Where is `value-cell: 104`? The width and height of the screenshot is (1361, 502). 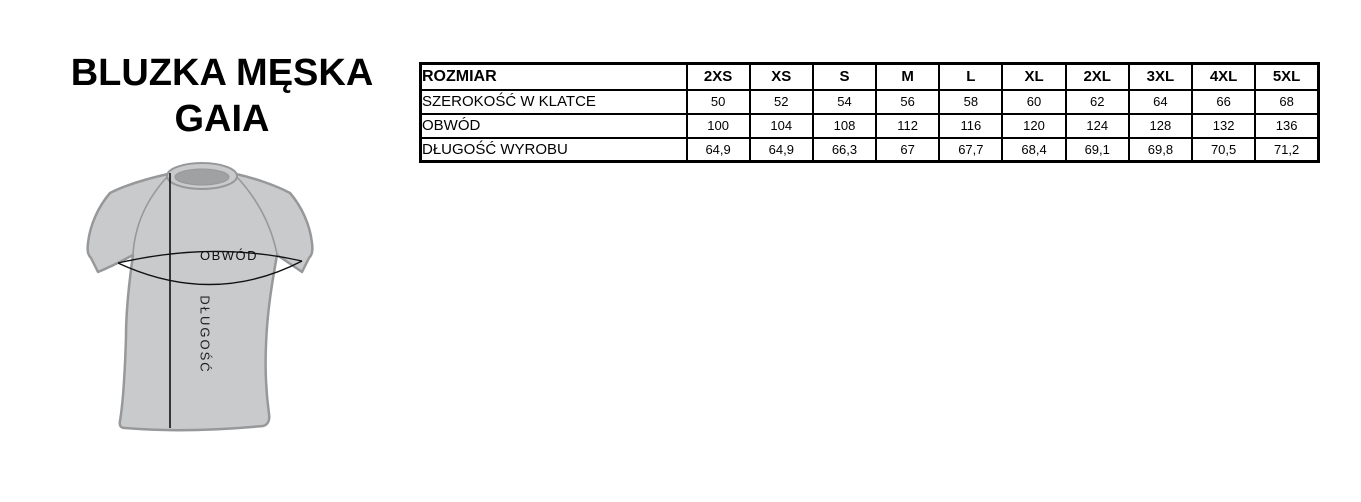 value-cell: 104 is located at coordinates (781, 125).